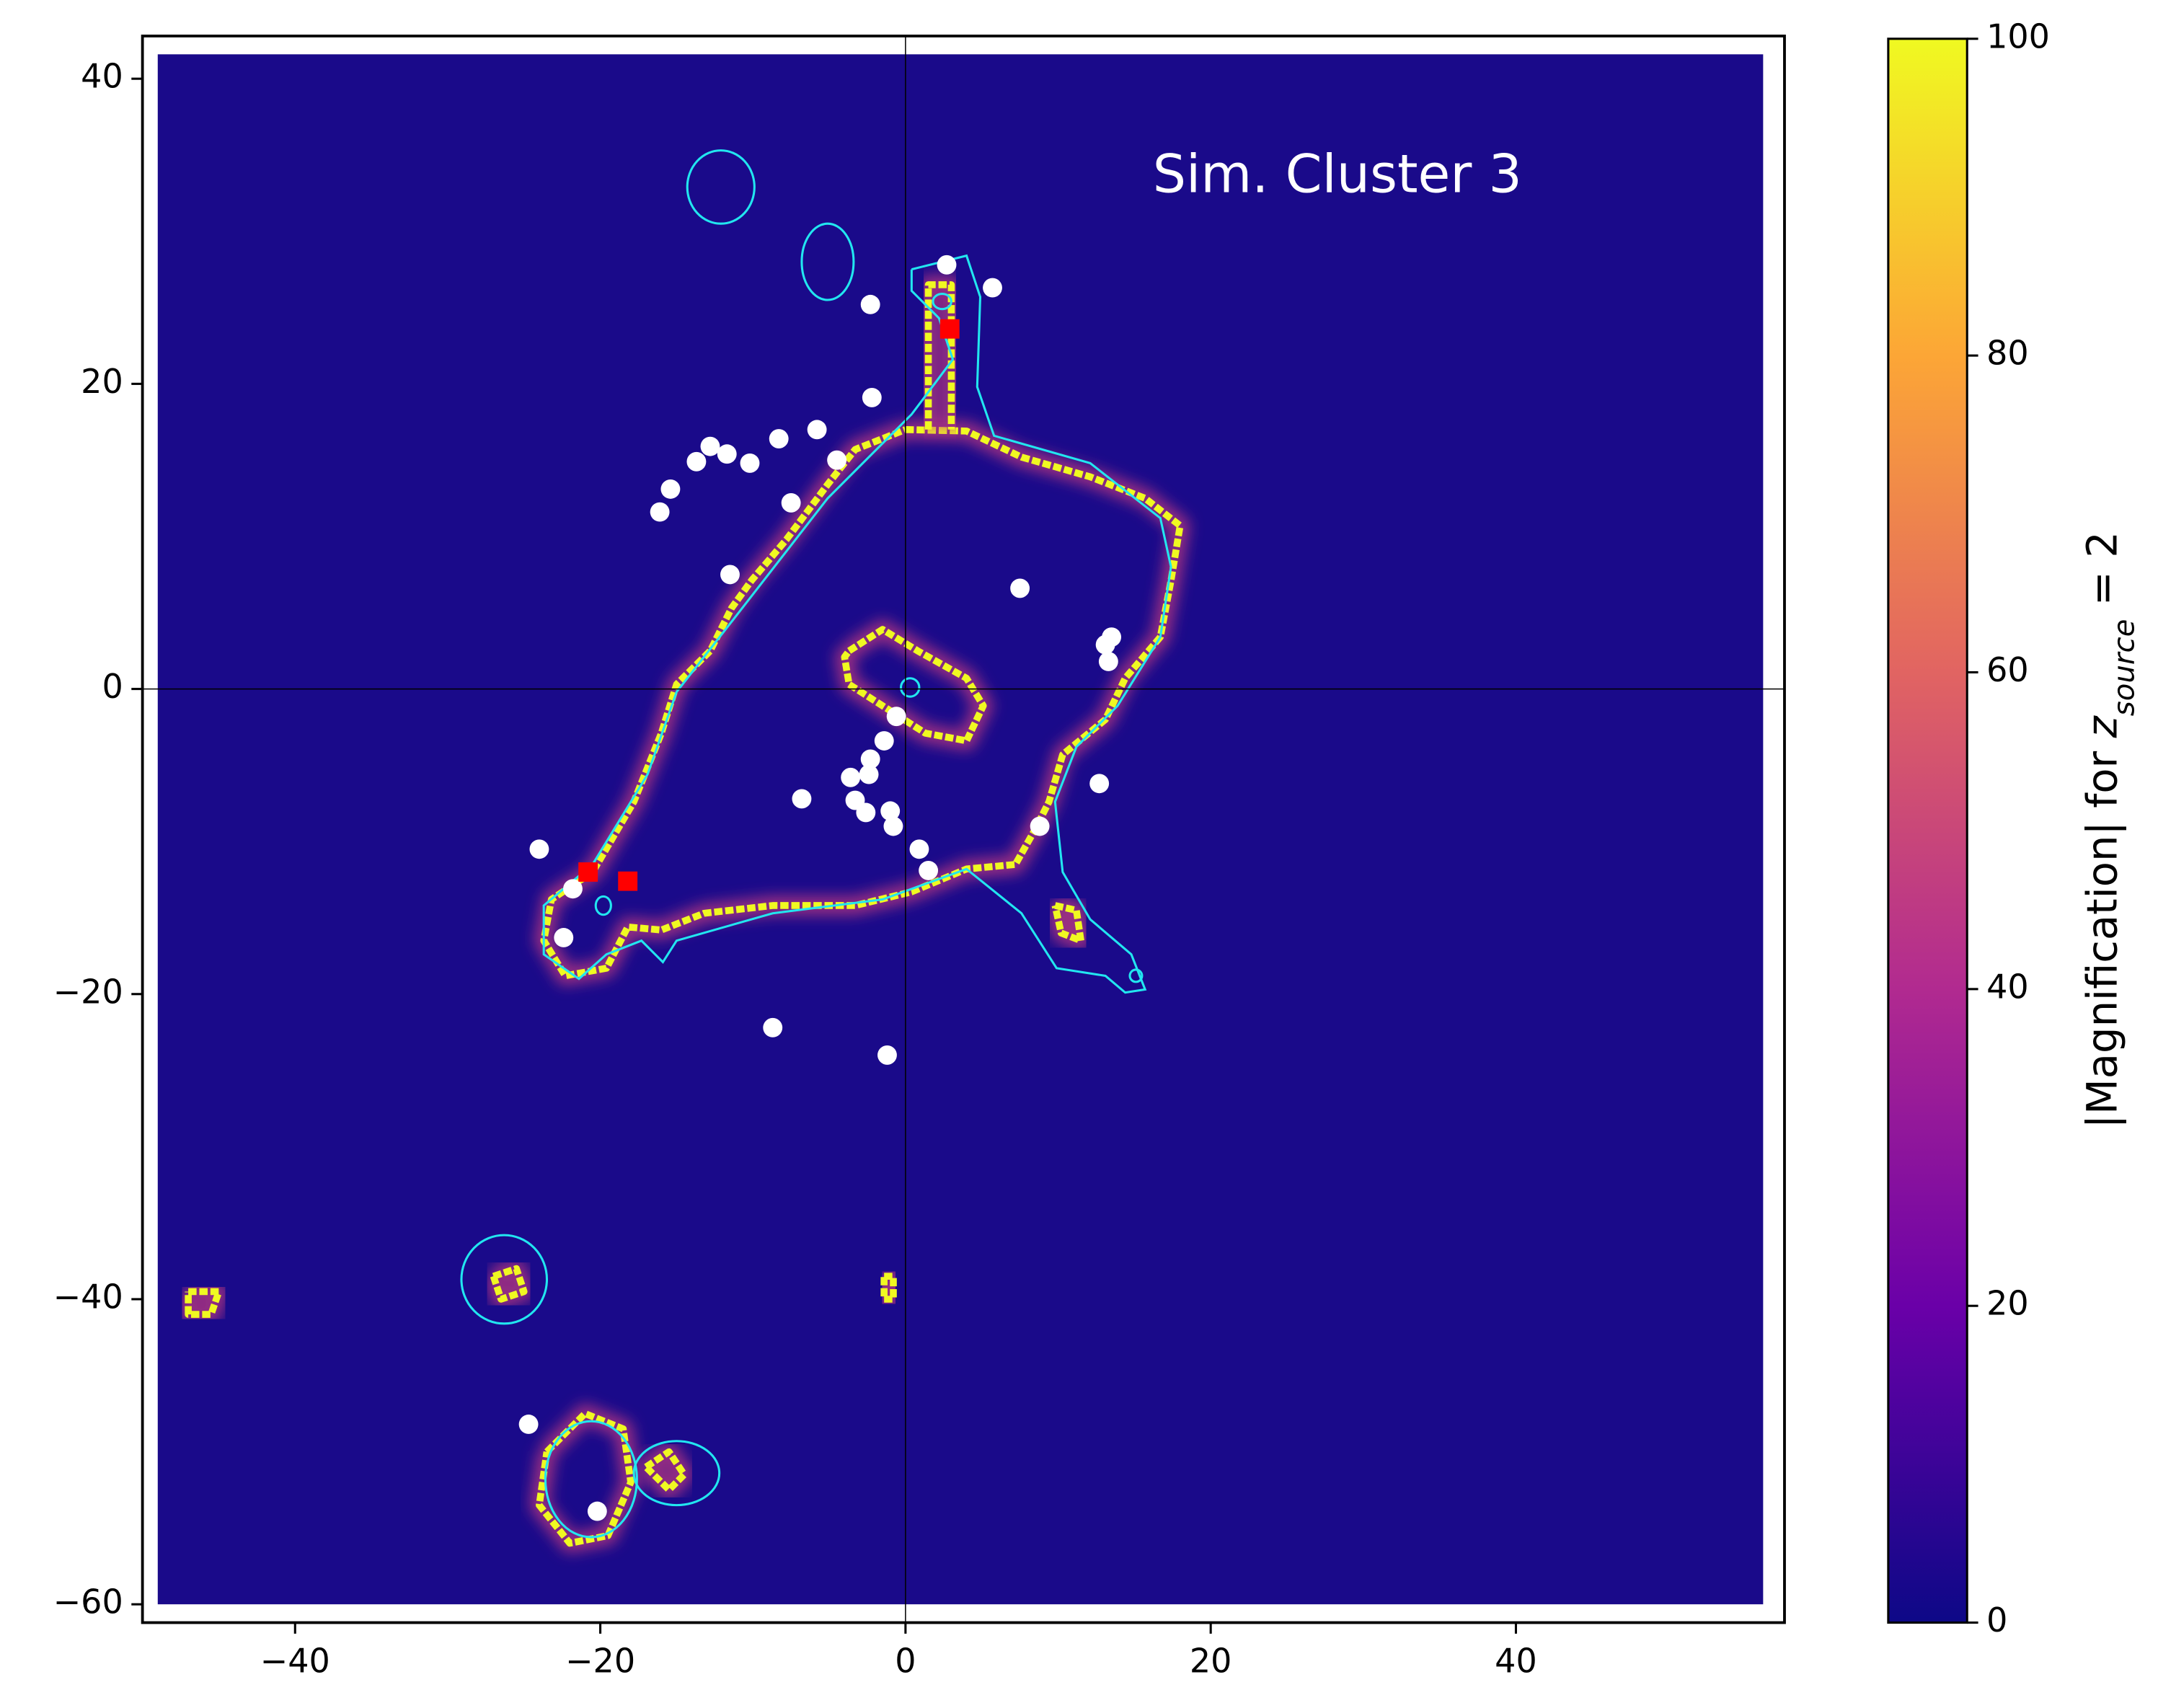  I want to click on y-tick-label: −60, so click(88, 1602).